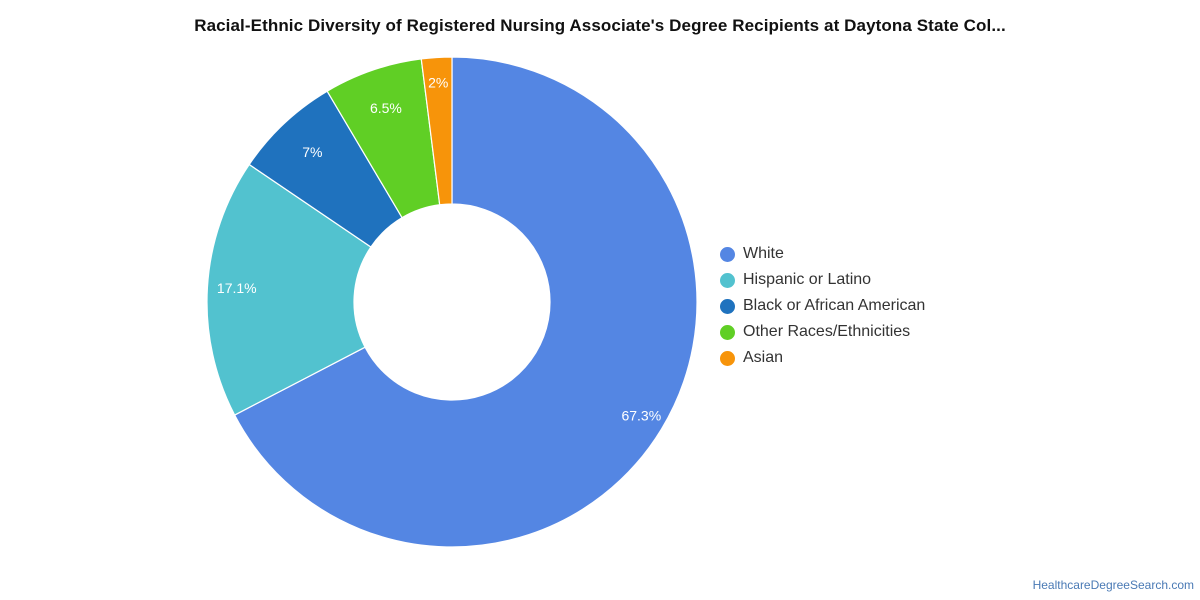 The width and height of the screenshot is (1200, 600). Describe the element at coordinates (834, 305) in the screenshot. I see `legend-label: Black or African American` at that location.